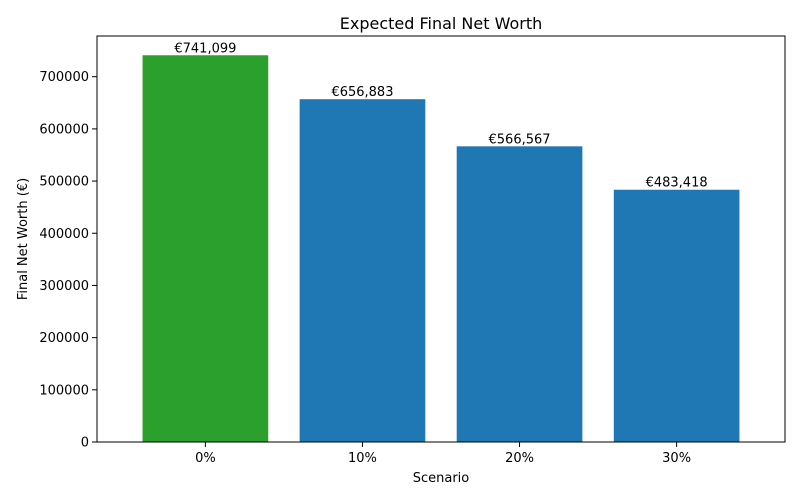  What do you see at coordinates (64, 77) in the screenshot?
I see `y-tick-label: 700000` at bounding box center [64, 77].